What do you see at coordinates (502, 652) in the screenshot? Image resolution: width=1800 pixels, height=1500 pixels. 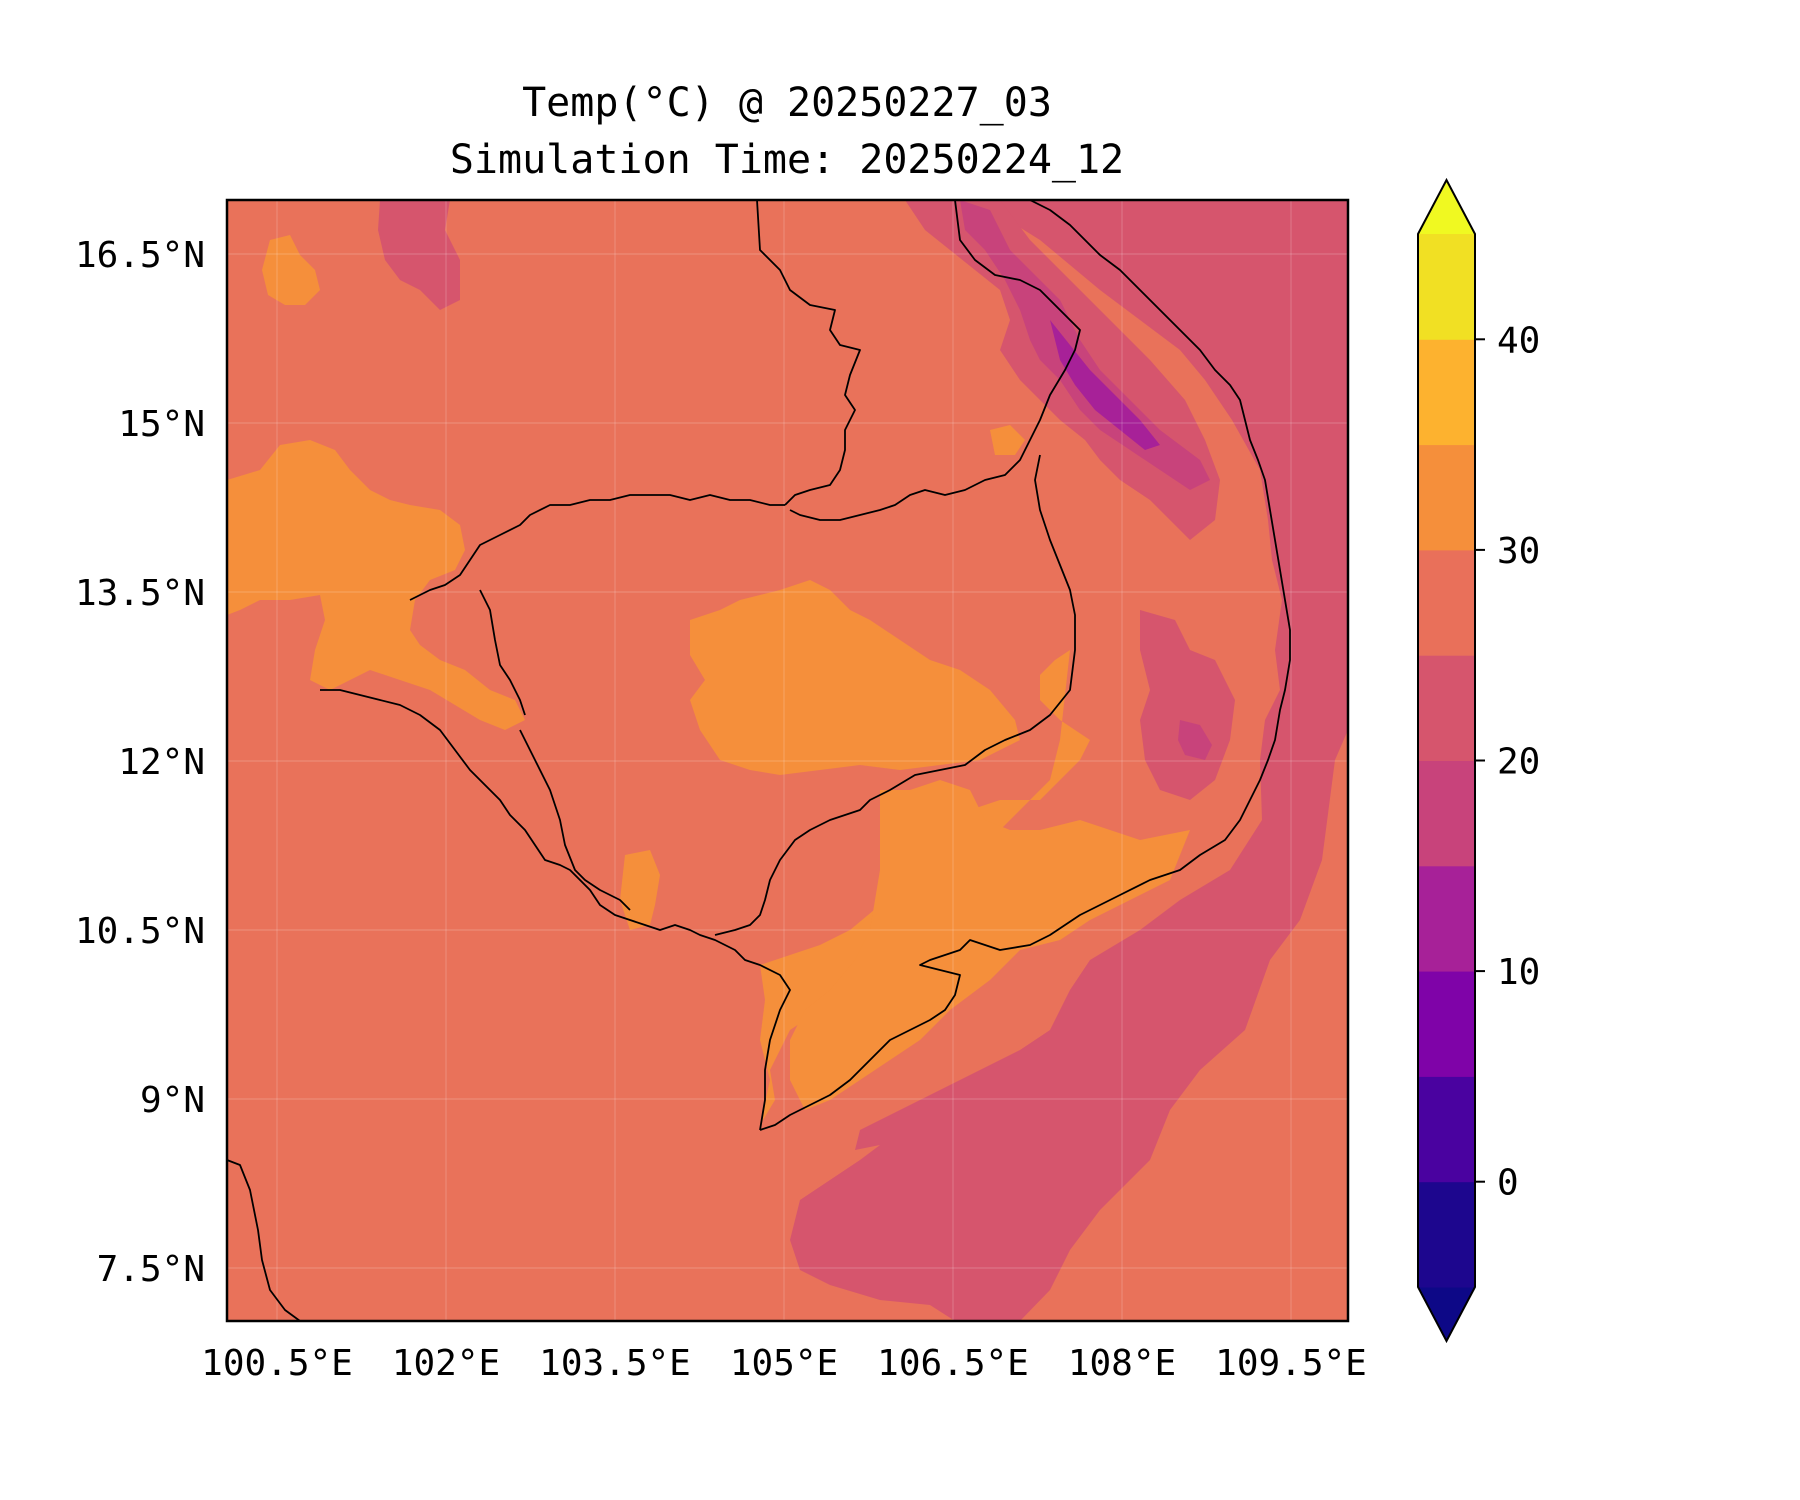 I see `border-cambodia-west` at bounding box center [502, 652].